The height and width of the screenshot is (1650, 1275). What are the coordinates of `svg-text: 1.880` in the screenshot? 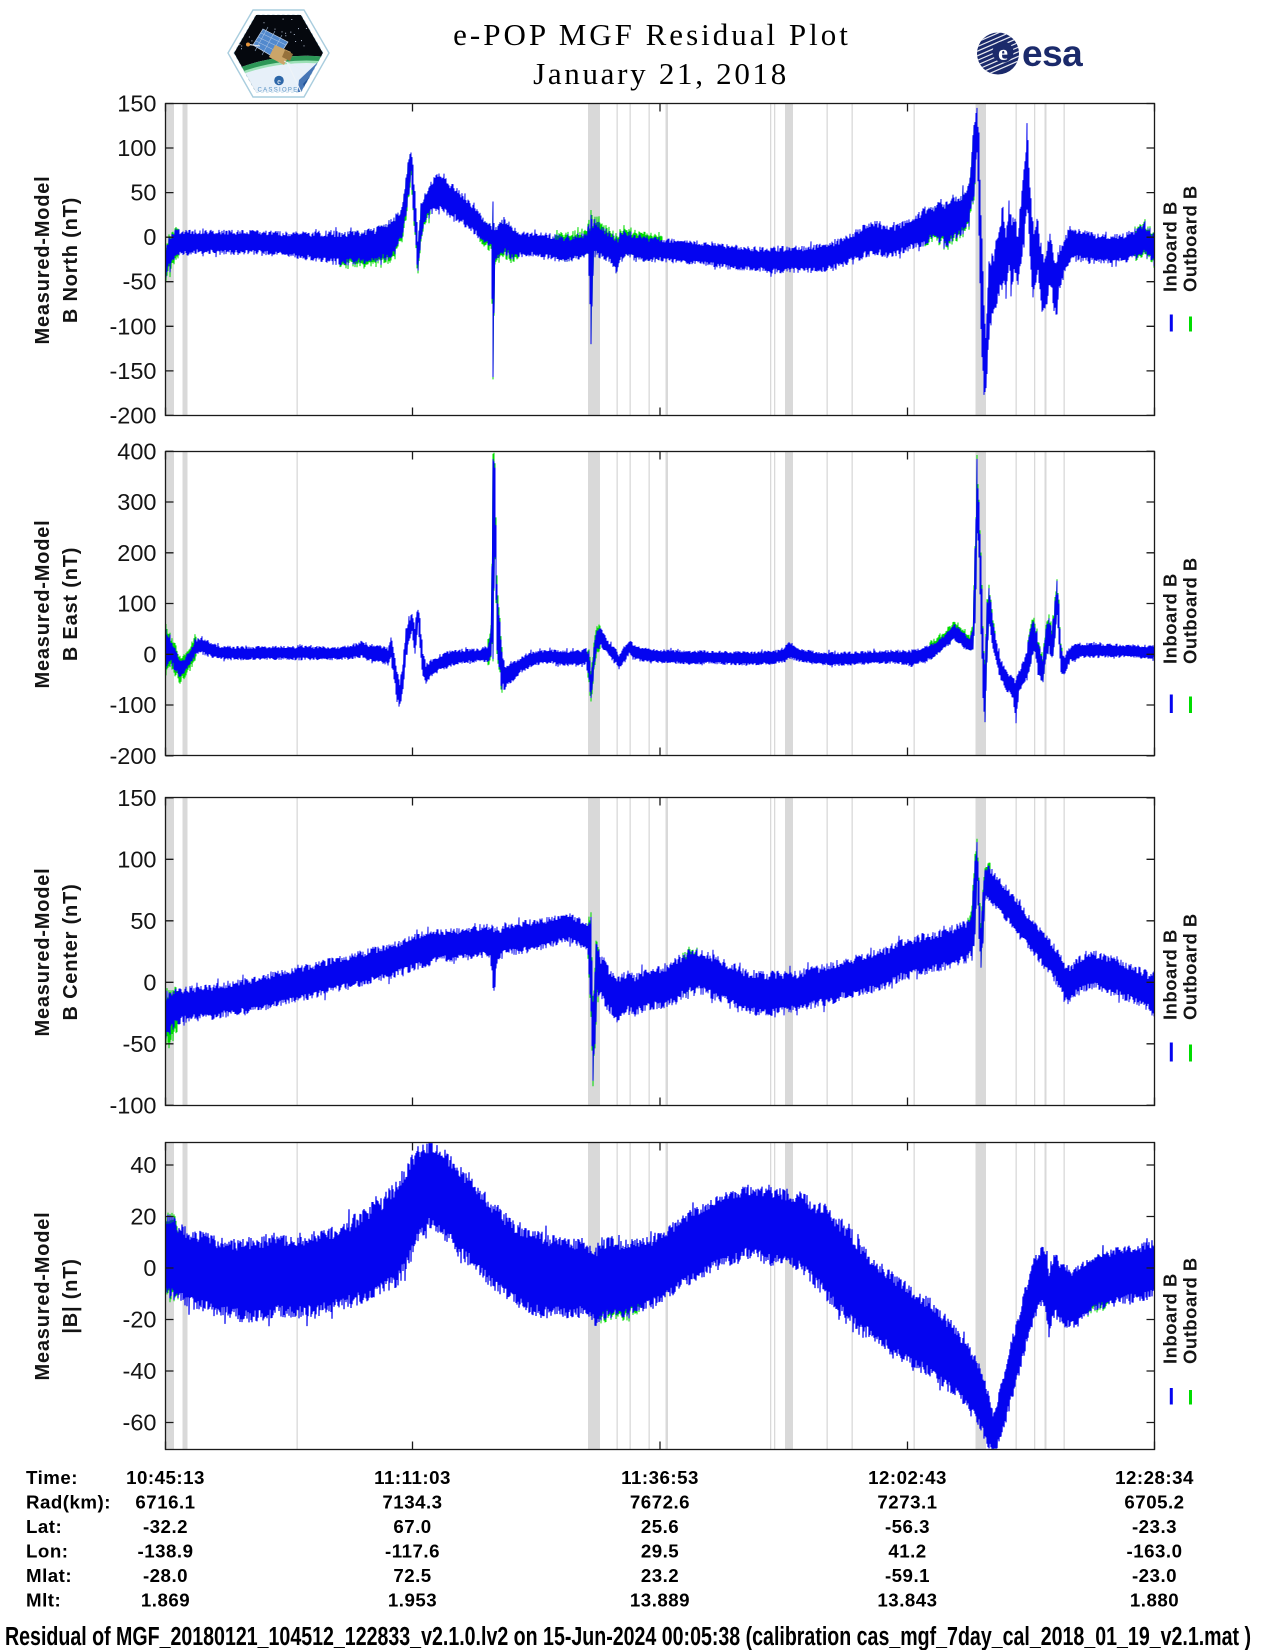 It's located at (1154, 1600).